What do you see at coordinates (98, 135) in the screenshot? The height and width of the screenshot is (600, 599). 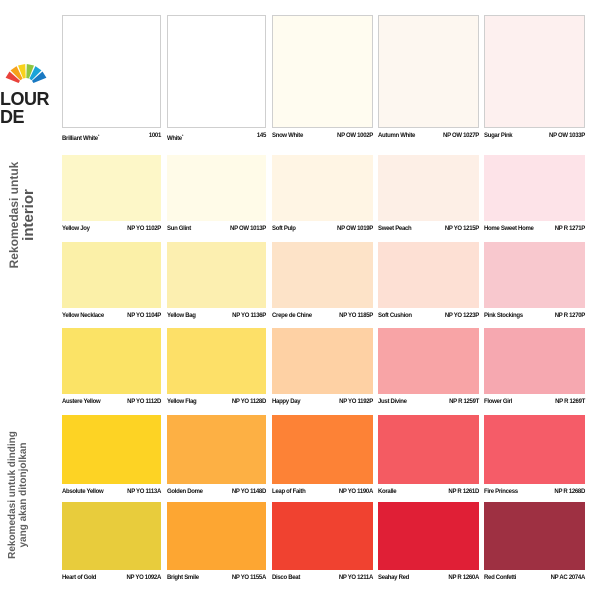 I see `swatch-name-mark: *` at bounding box center [98, 135].